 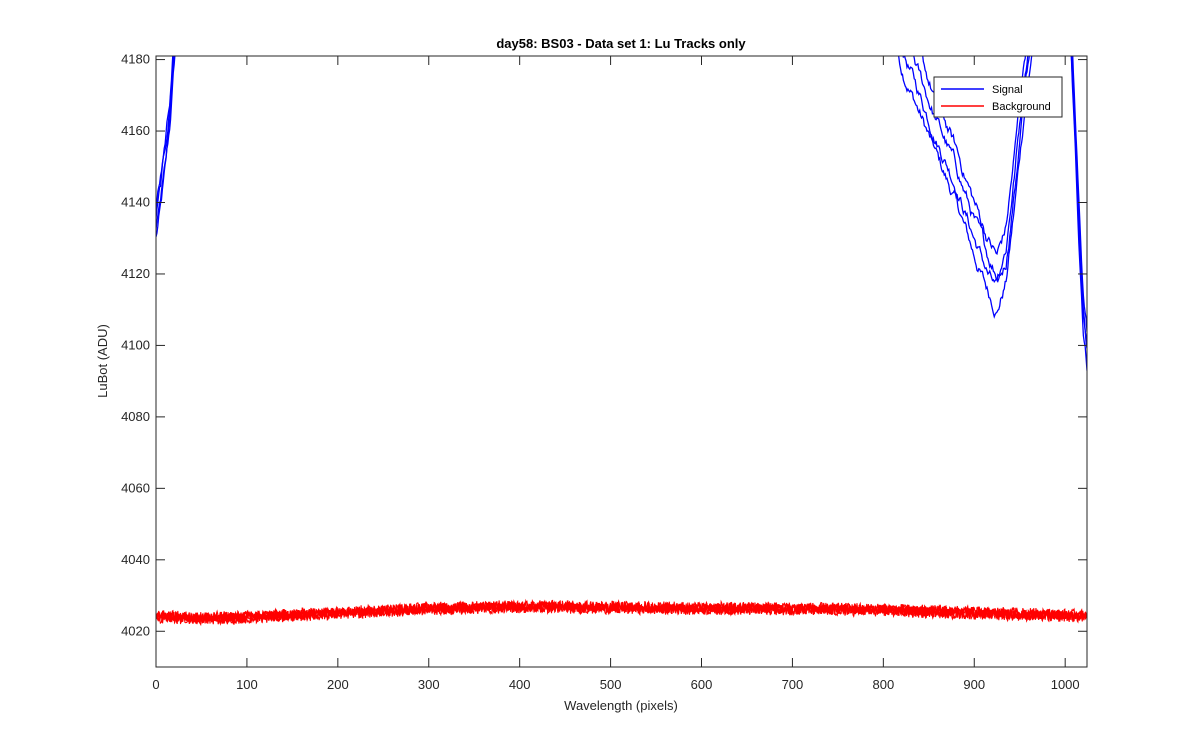 What do you see at coordinates (135, 201) in the screenshot?
I see `y-tick-label: 4140` at bounding box center [135, 201].